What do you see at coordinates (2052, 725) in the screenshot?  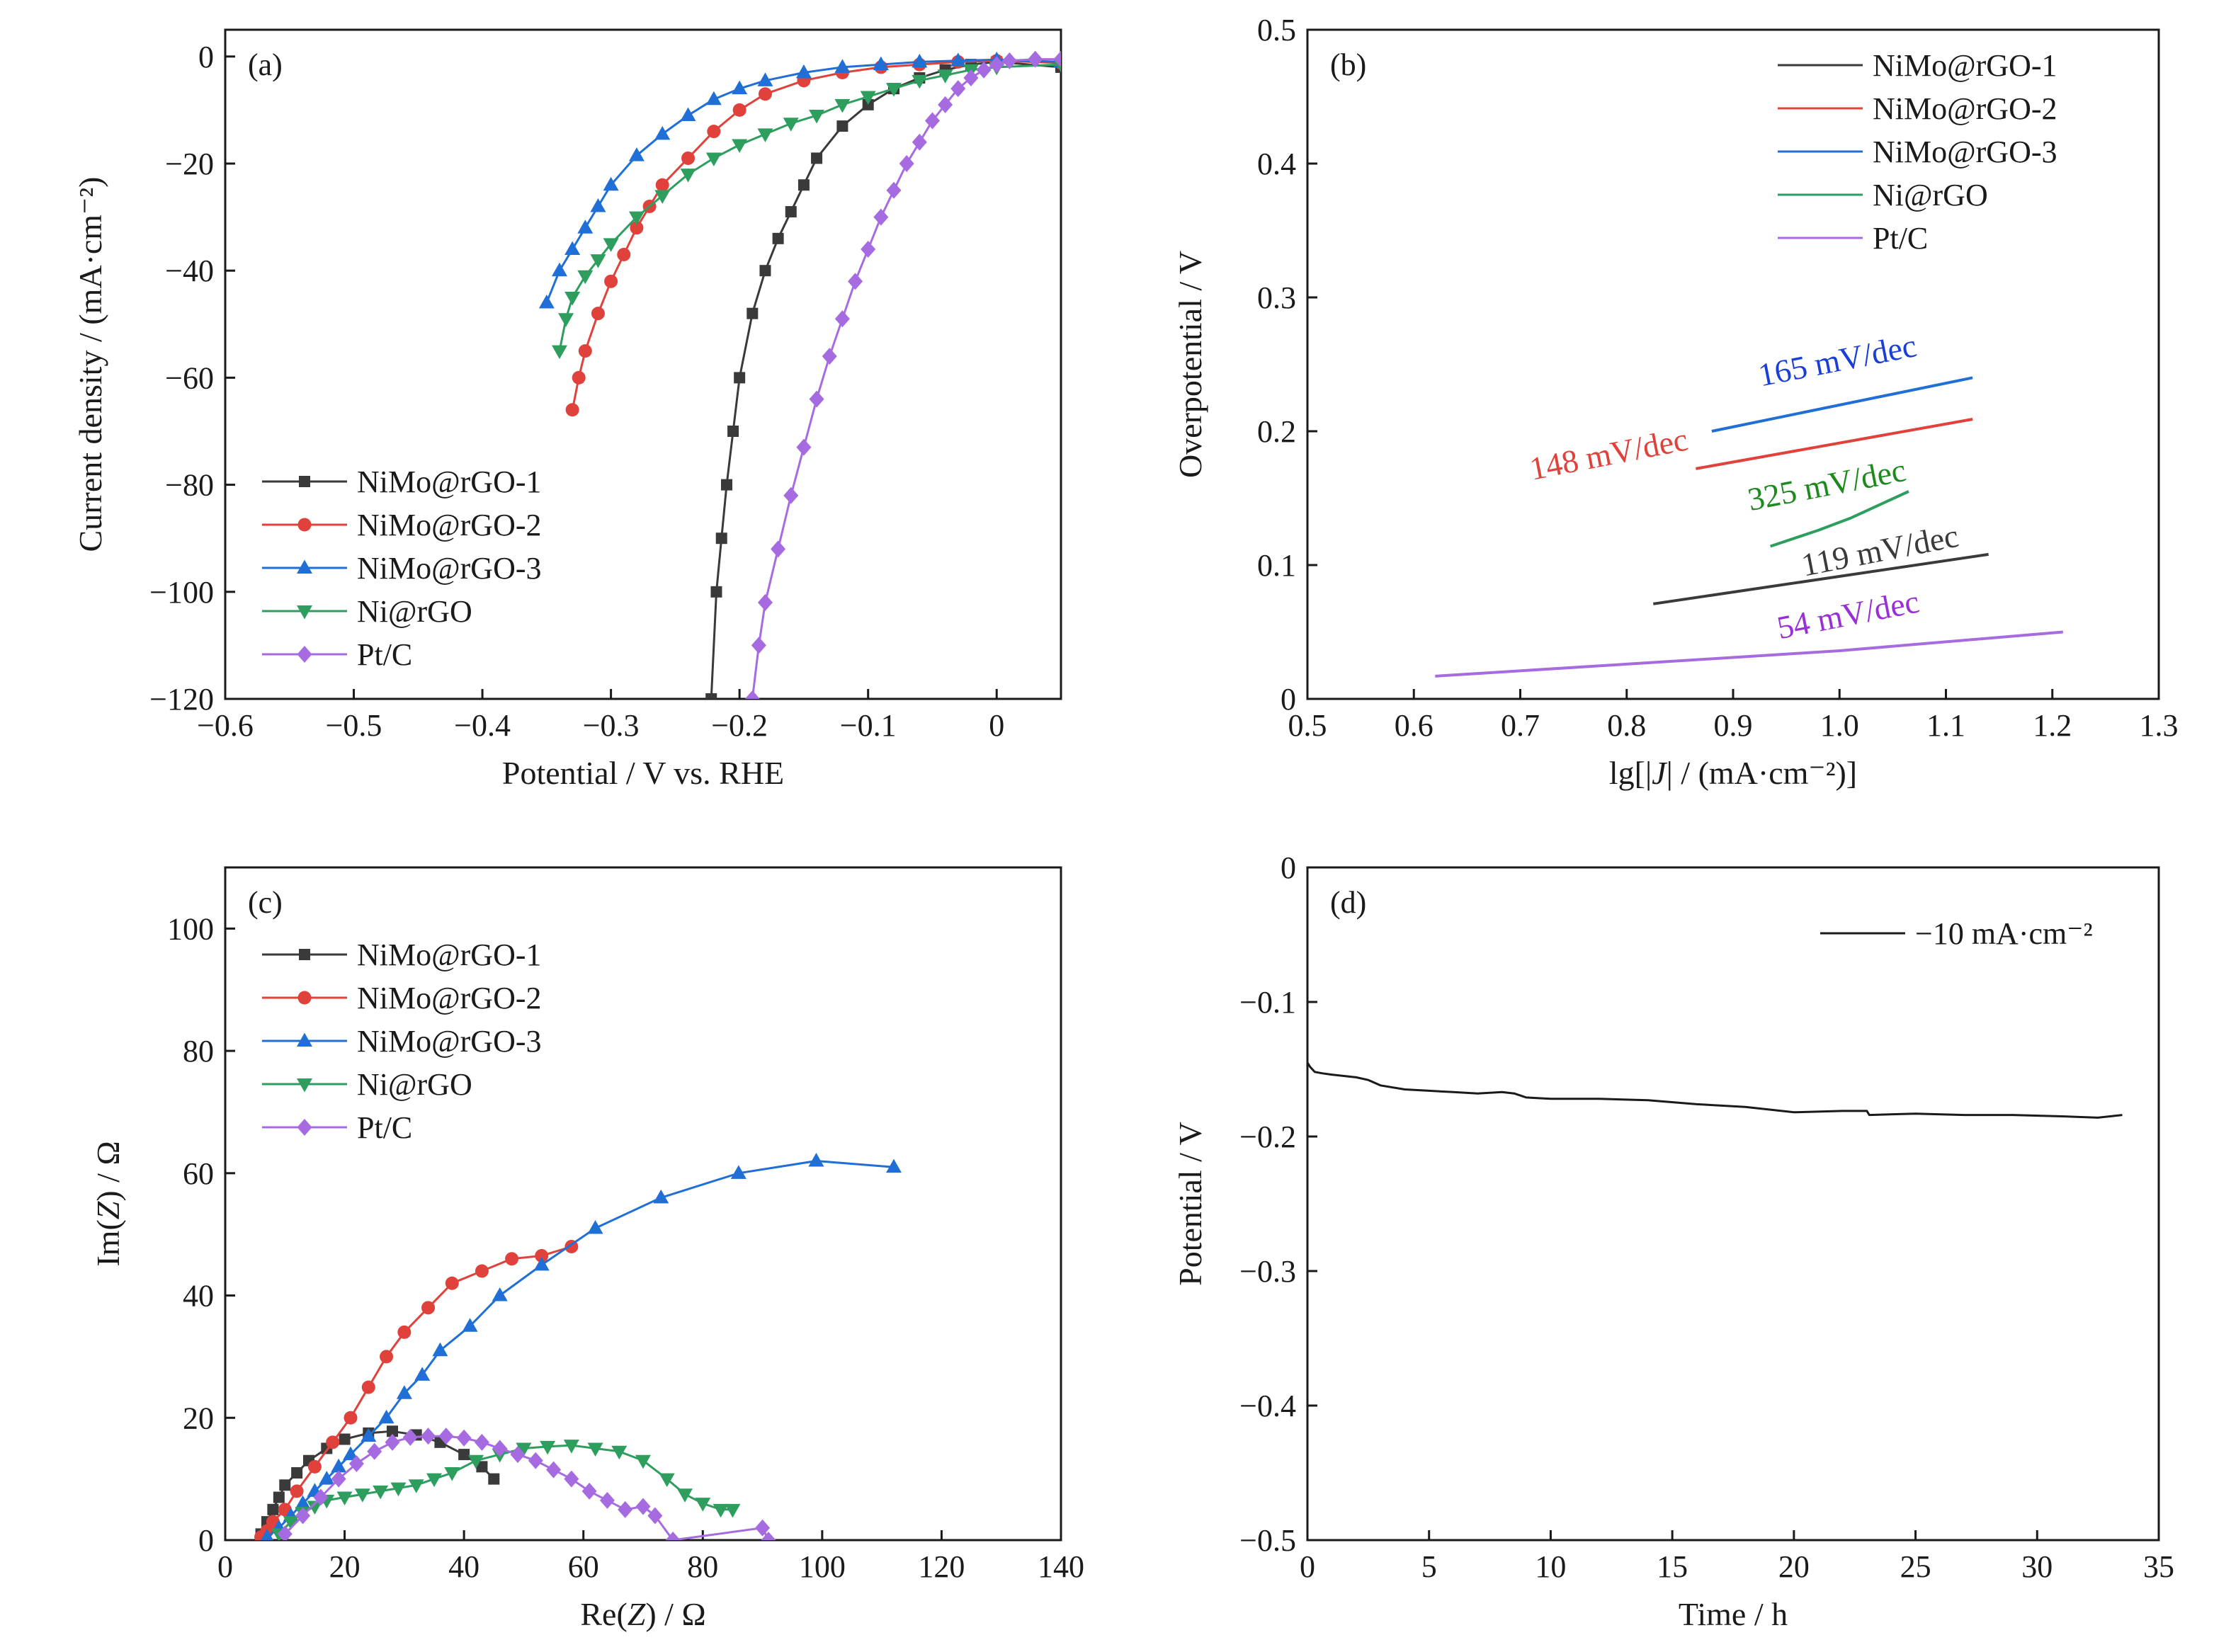 I see `x-tick-label: 1.2` at bounding box center [2052, 725].